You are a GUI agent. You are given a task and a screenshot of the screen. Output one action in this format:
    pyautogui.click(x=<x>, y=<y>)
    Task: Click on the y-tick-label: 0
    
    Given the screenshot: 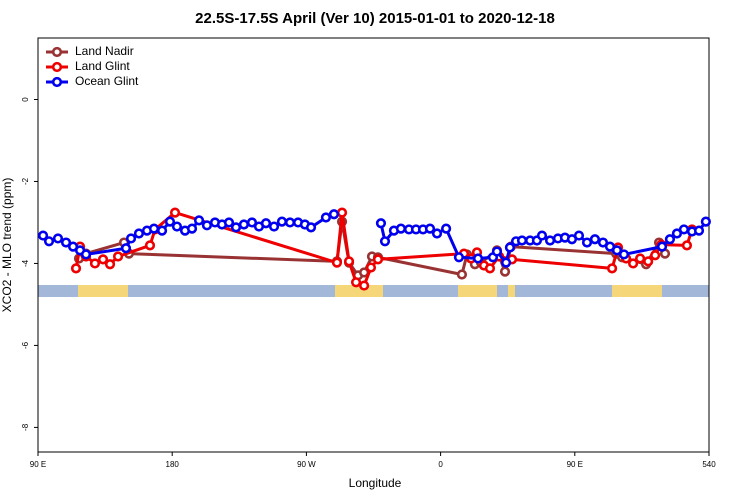 What is the action you would take?
    pyautogui.click(x=25, y=99)
    